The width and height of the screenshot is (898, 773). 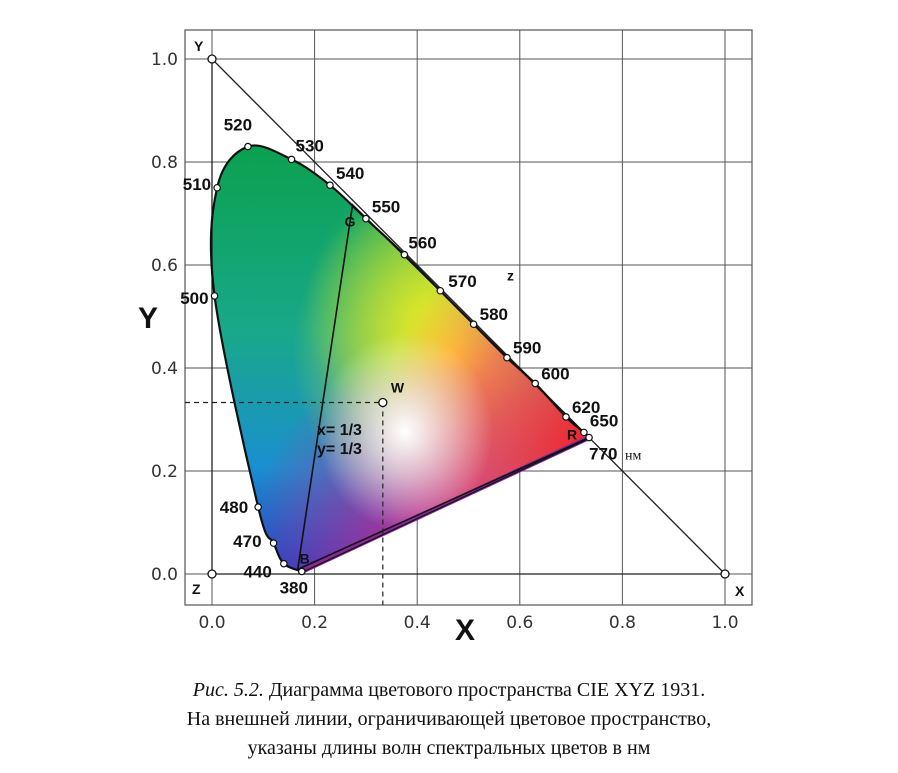 I want to click on wavelength-label-650: 650, so click(x=604, y=420).